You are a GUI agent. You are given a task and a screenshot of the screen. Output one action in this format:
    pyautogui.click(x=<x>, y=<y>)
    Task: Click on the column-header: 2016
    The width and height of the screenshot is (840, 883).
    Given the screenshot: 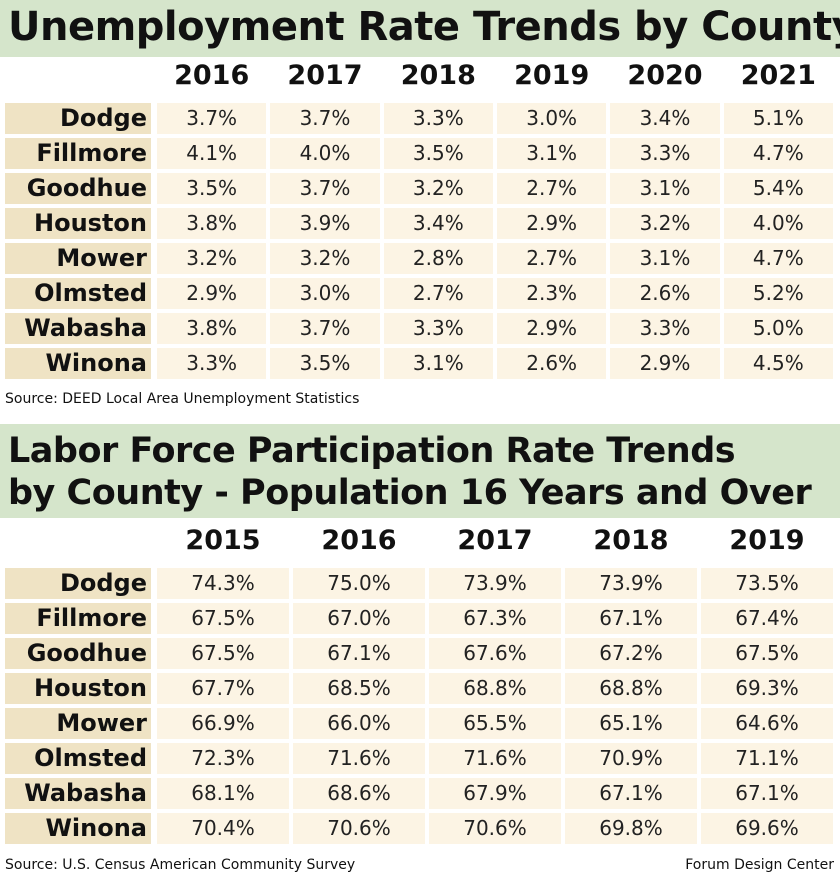 What is the action you would take?
    pyautogui.click(x=212, y=75)
    